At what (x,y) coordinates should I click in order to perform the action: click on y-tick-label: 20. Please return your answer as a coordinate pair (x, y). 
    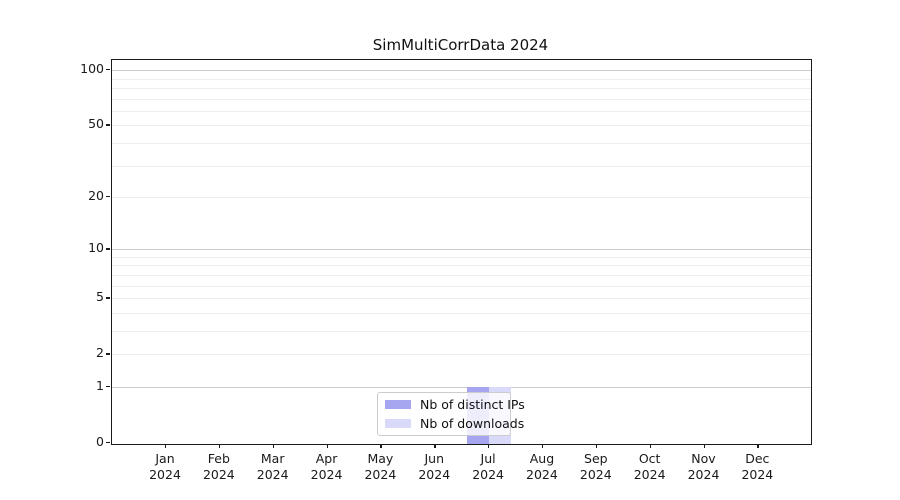
    Looking at the image, I should click on (96, 195).